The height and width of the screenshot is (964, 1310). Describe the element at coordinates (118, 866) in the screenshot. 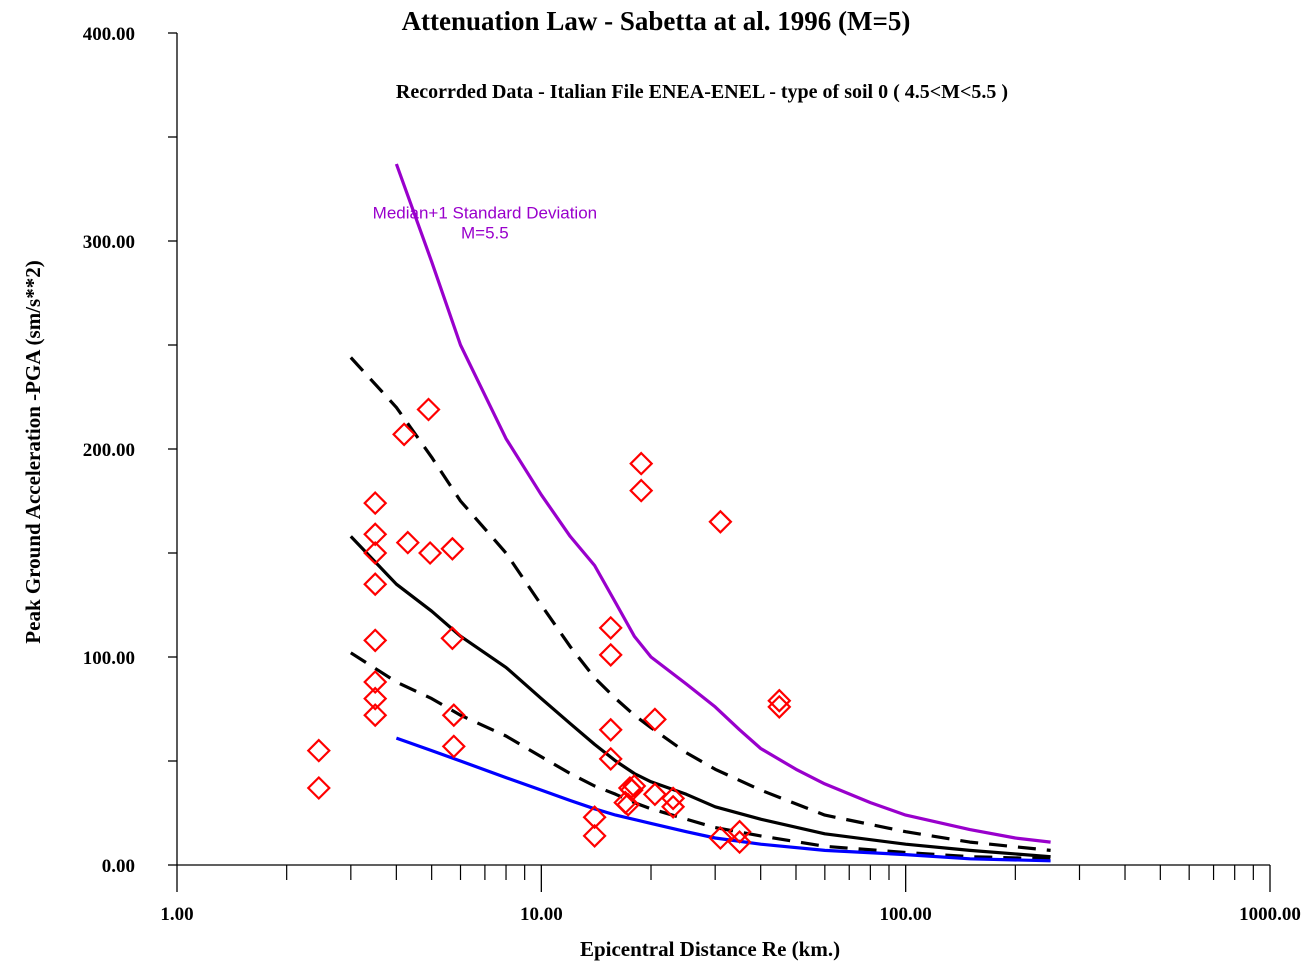

I see `y-tick-label: 0.00` at that location.